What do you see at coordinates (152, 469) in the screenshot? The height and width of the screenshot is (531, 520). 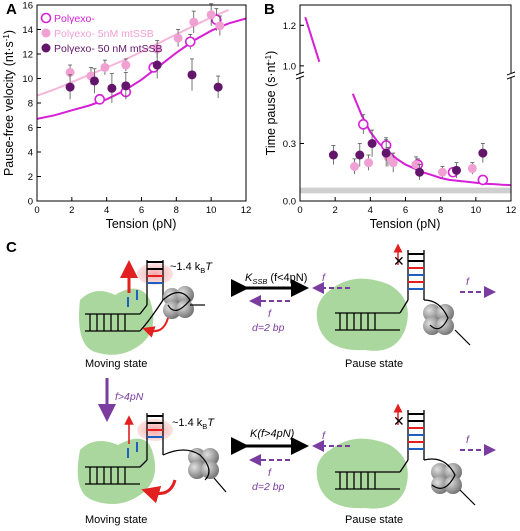 I see `bottom-moving-state-diagram: ~1.4 kBT Moving state` at bounding box center [152, 469].